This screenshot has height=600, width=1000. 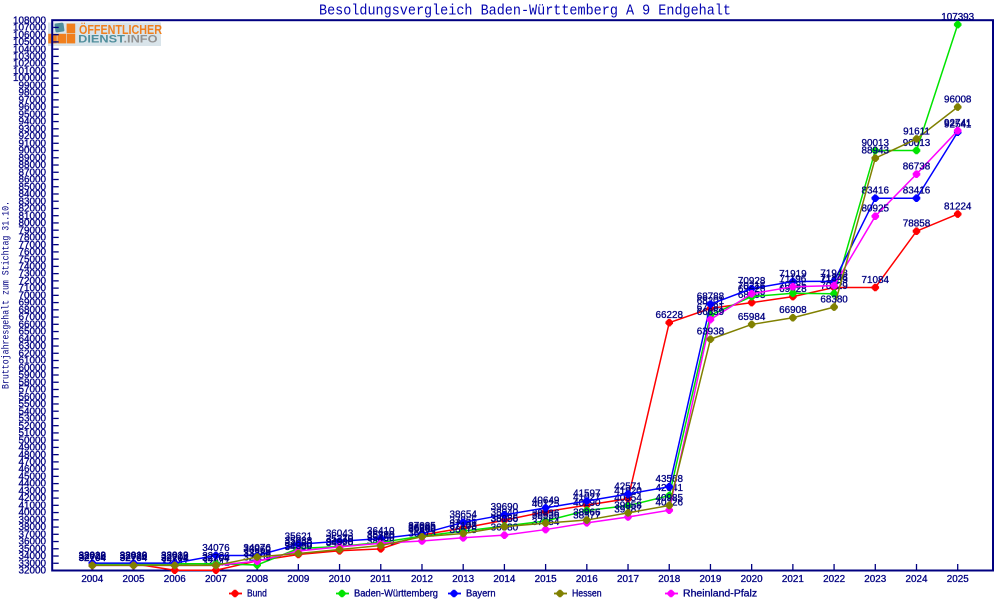 I want to click on svg-text: 58000, so click(x=33, y=382).